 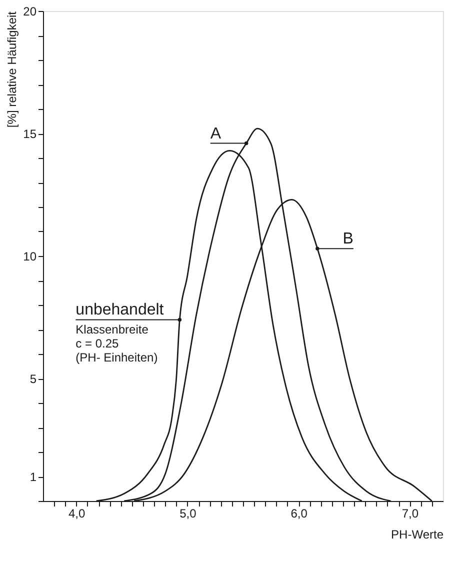 I want to click on x-tick-label: 6,0, so click(x=299, y=513).